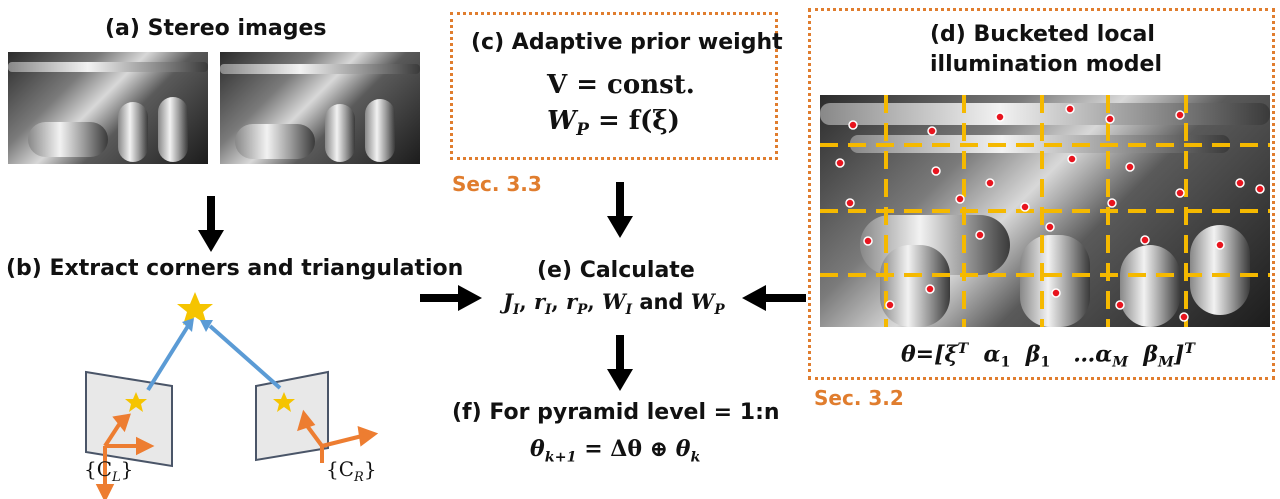 The image size is (1280, 499). I want to click on landmark-star-icon, so click(195, 308).